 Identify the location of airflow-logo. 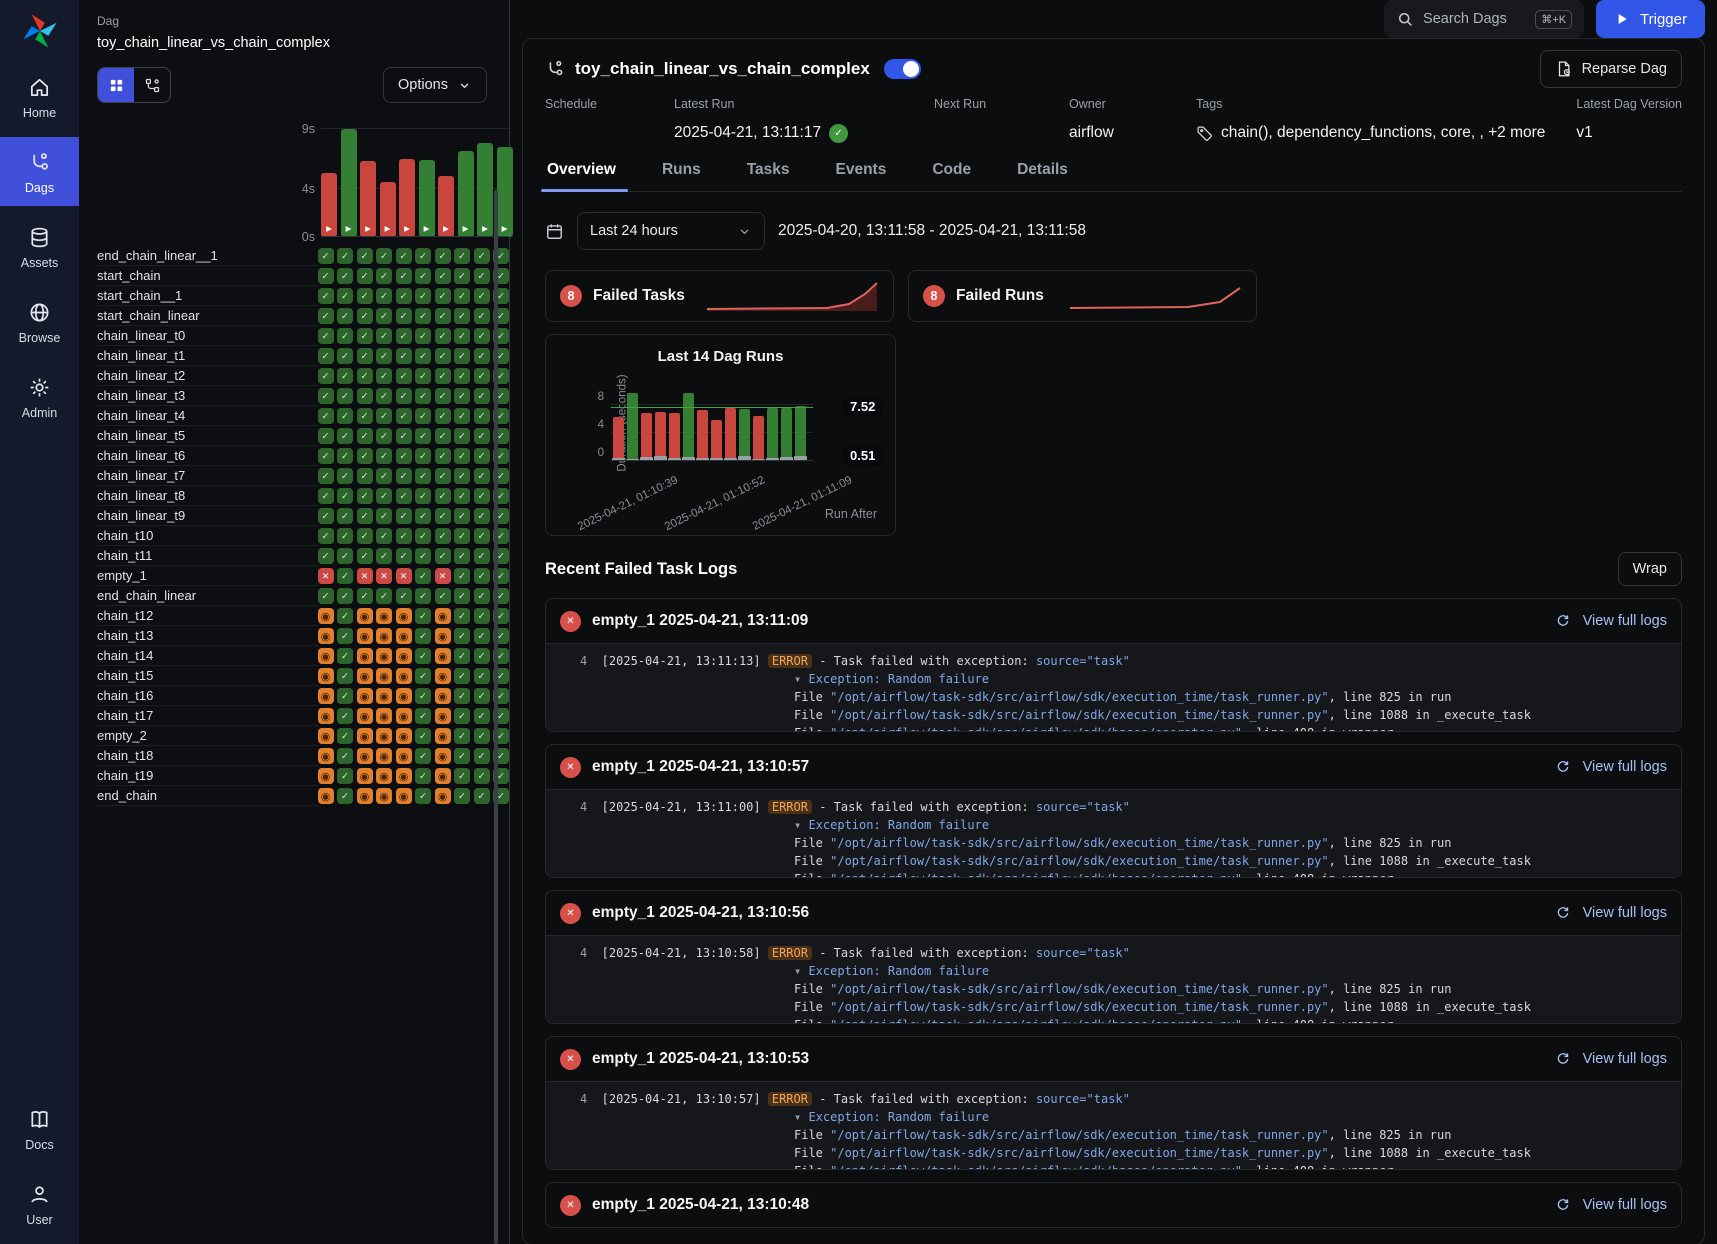
(39, 31).